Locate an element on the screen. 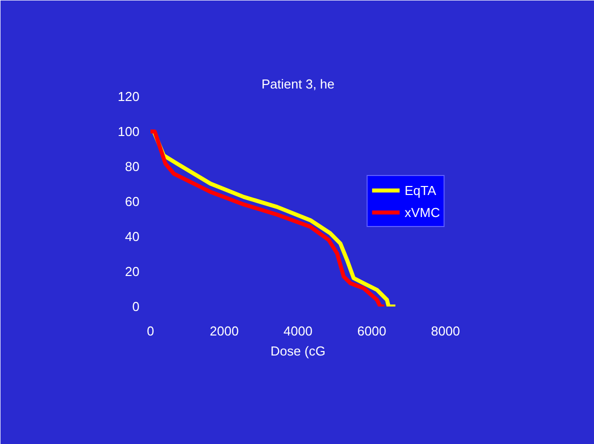  y-tick-label: 100 is located at coordinates (129, 131).